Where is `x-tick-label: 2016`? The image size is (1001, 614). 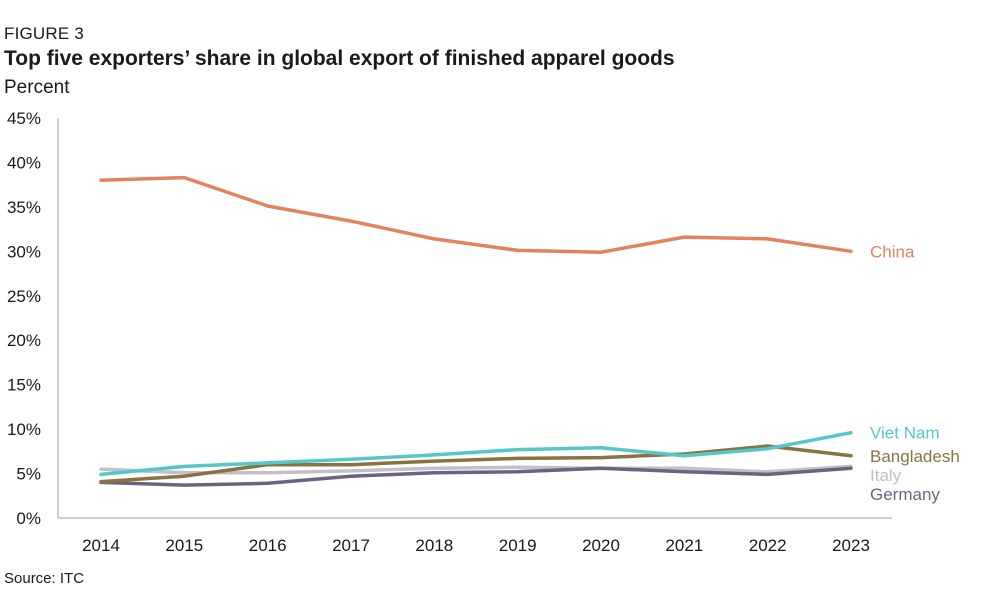 x-tick-label: 2016 is located at coordinates (268, 545).